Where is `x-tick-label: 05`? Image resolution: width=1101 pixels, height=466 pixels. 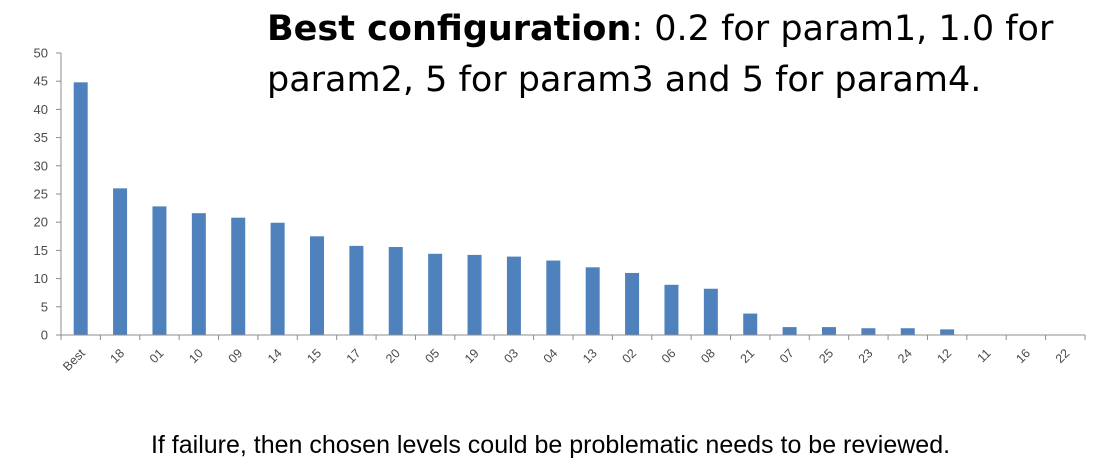 x-tick-label: 05 is located at coordinates (433, 356).